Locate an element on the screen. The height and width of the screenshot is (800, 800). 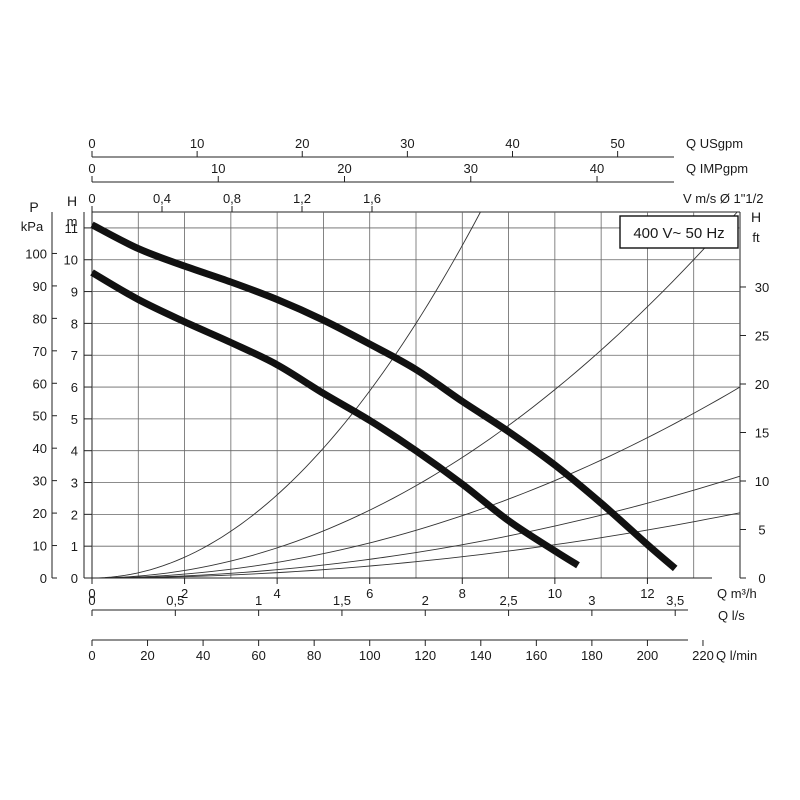
p-kpa-tick-label: 90 is located at coordinates (40, 286).